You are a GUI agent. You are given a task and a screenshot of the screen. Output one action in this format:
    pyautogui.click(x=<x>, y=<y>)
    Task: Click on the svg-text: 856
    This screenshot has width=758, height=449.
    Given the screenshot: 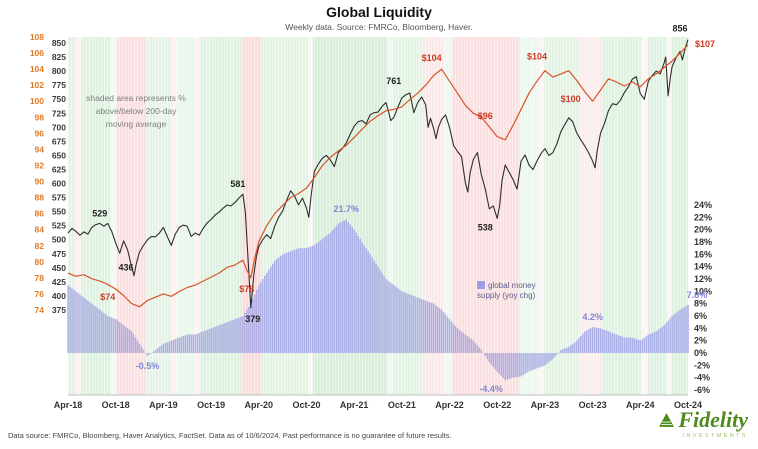 What is the action you would take?
    pyautogui.click(x=679, y=29)
    